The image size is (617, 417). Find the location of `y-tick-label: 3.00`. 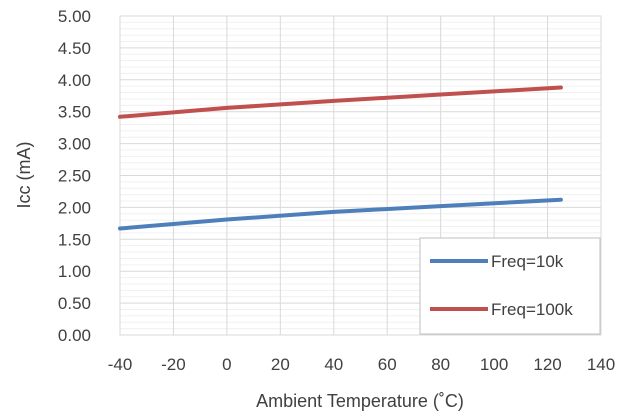

y-tick-label: 3.00 is located at coordinates (74, 144).